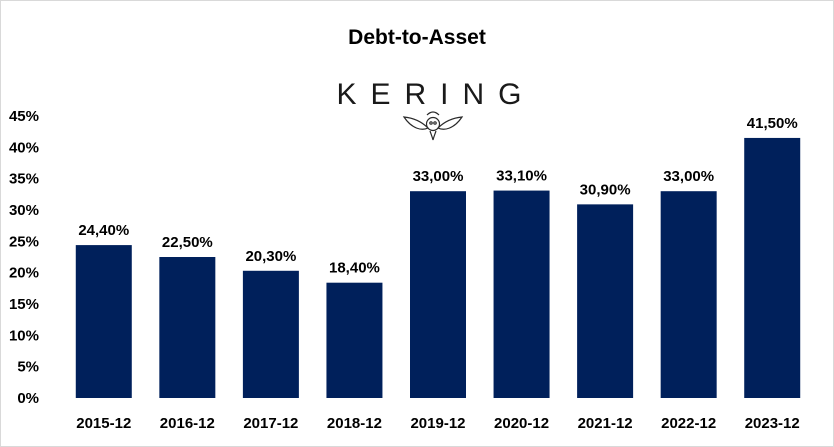 The image size is (834, 447). Describe the element at coordinates (417, 37) in the screenshot. I see `chart-title: Debt-to-Asset` at that location.